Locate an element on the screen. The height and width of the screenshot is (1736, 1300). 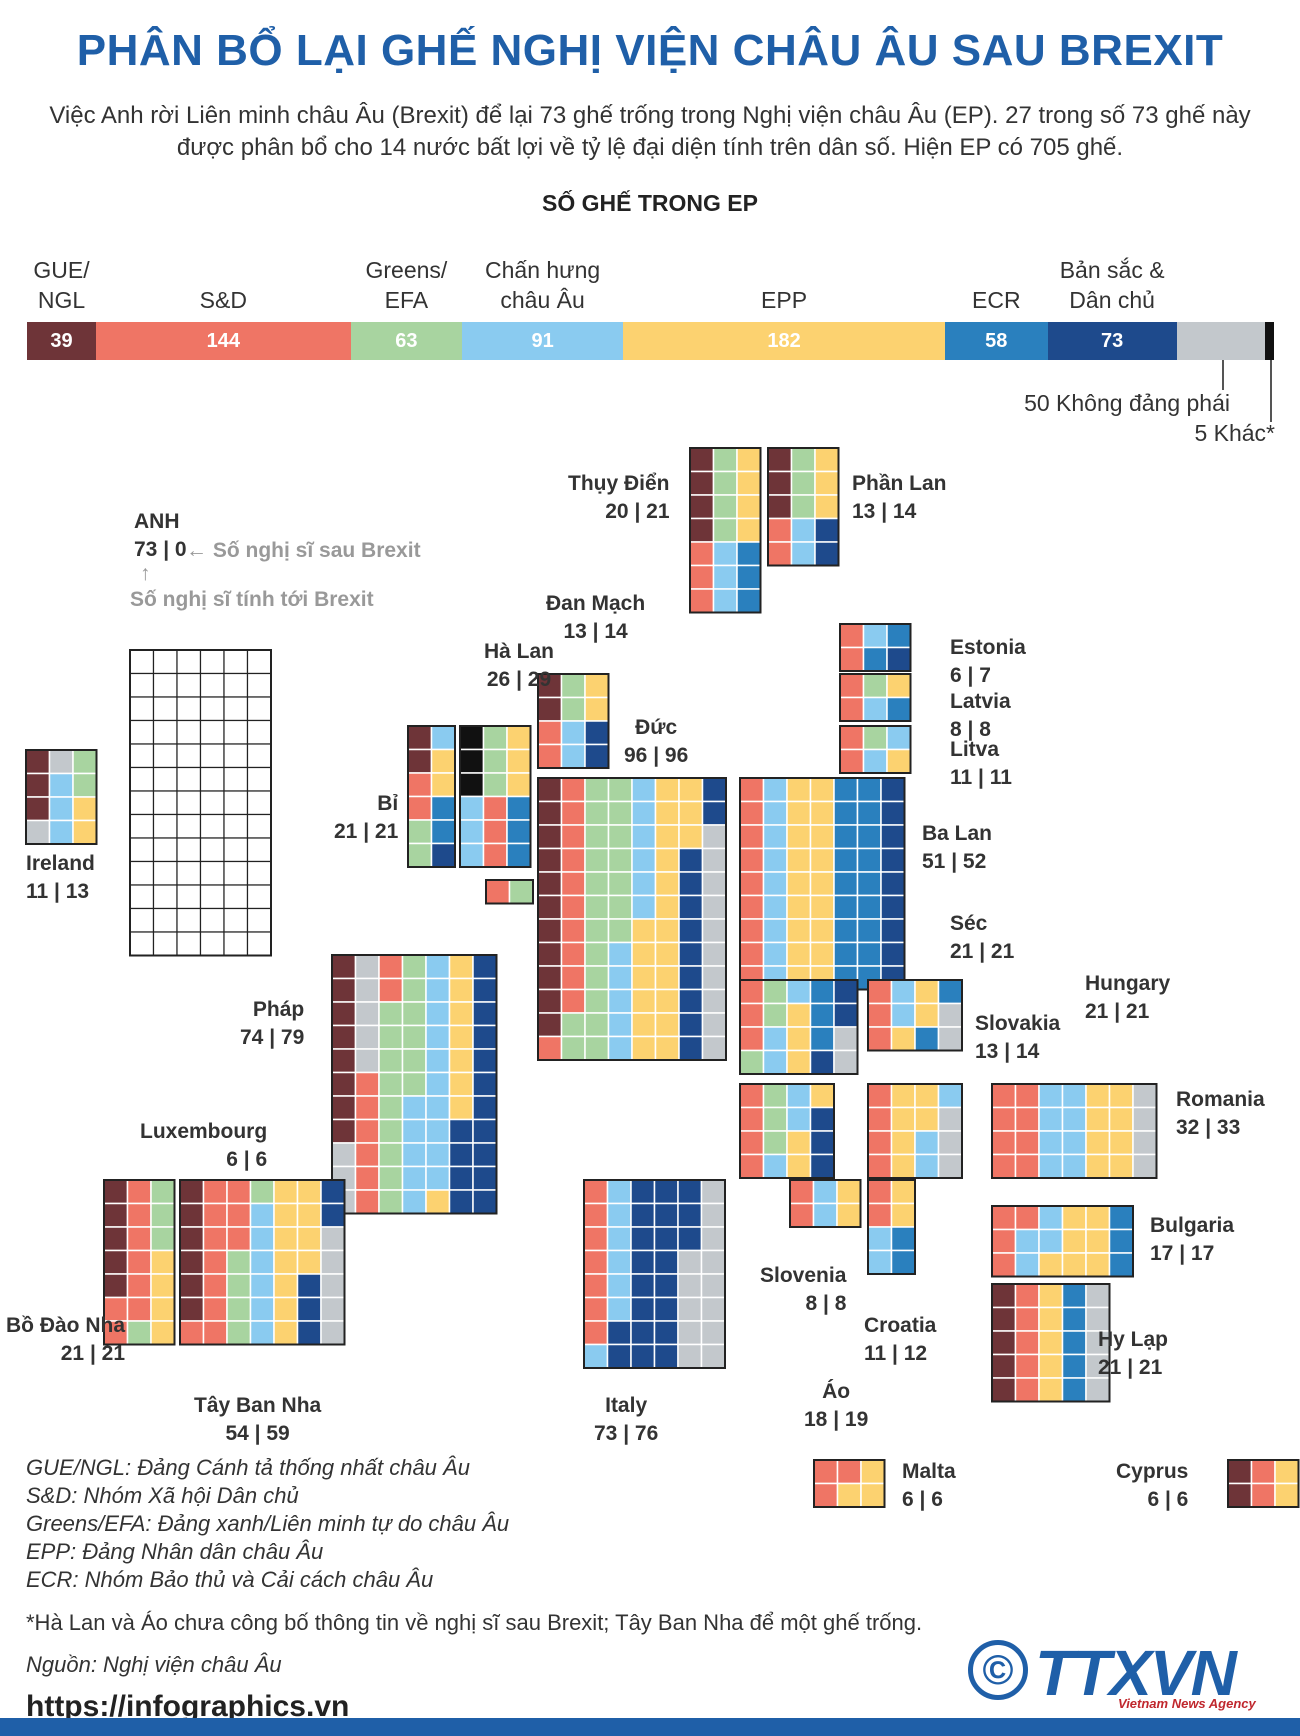
seat-counts: 20 | 21 is located at coordinates (637, 511).